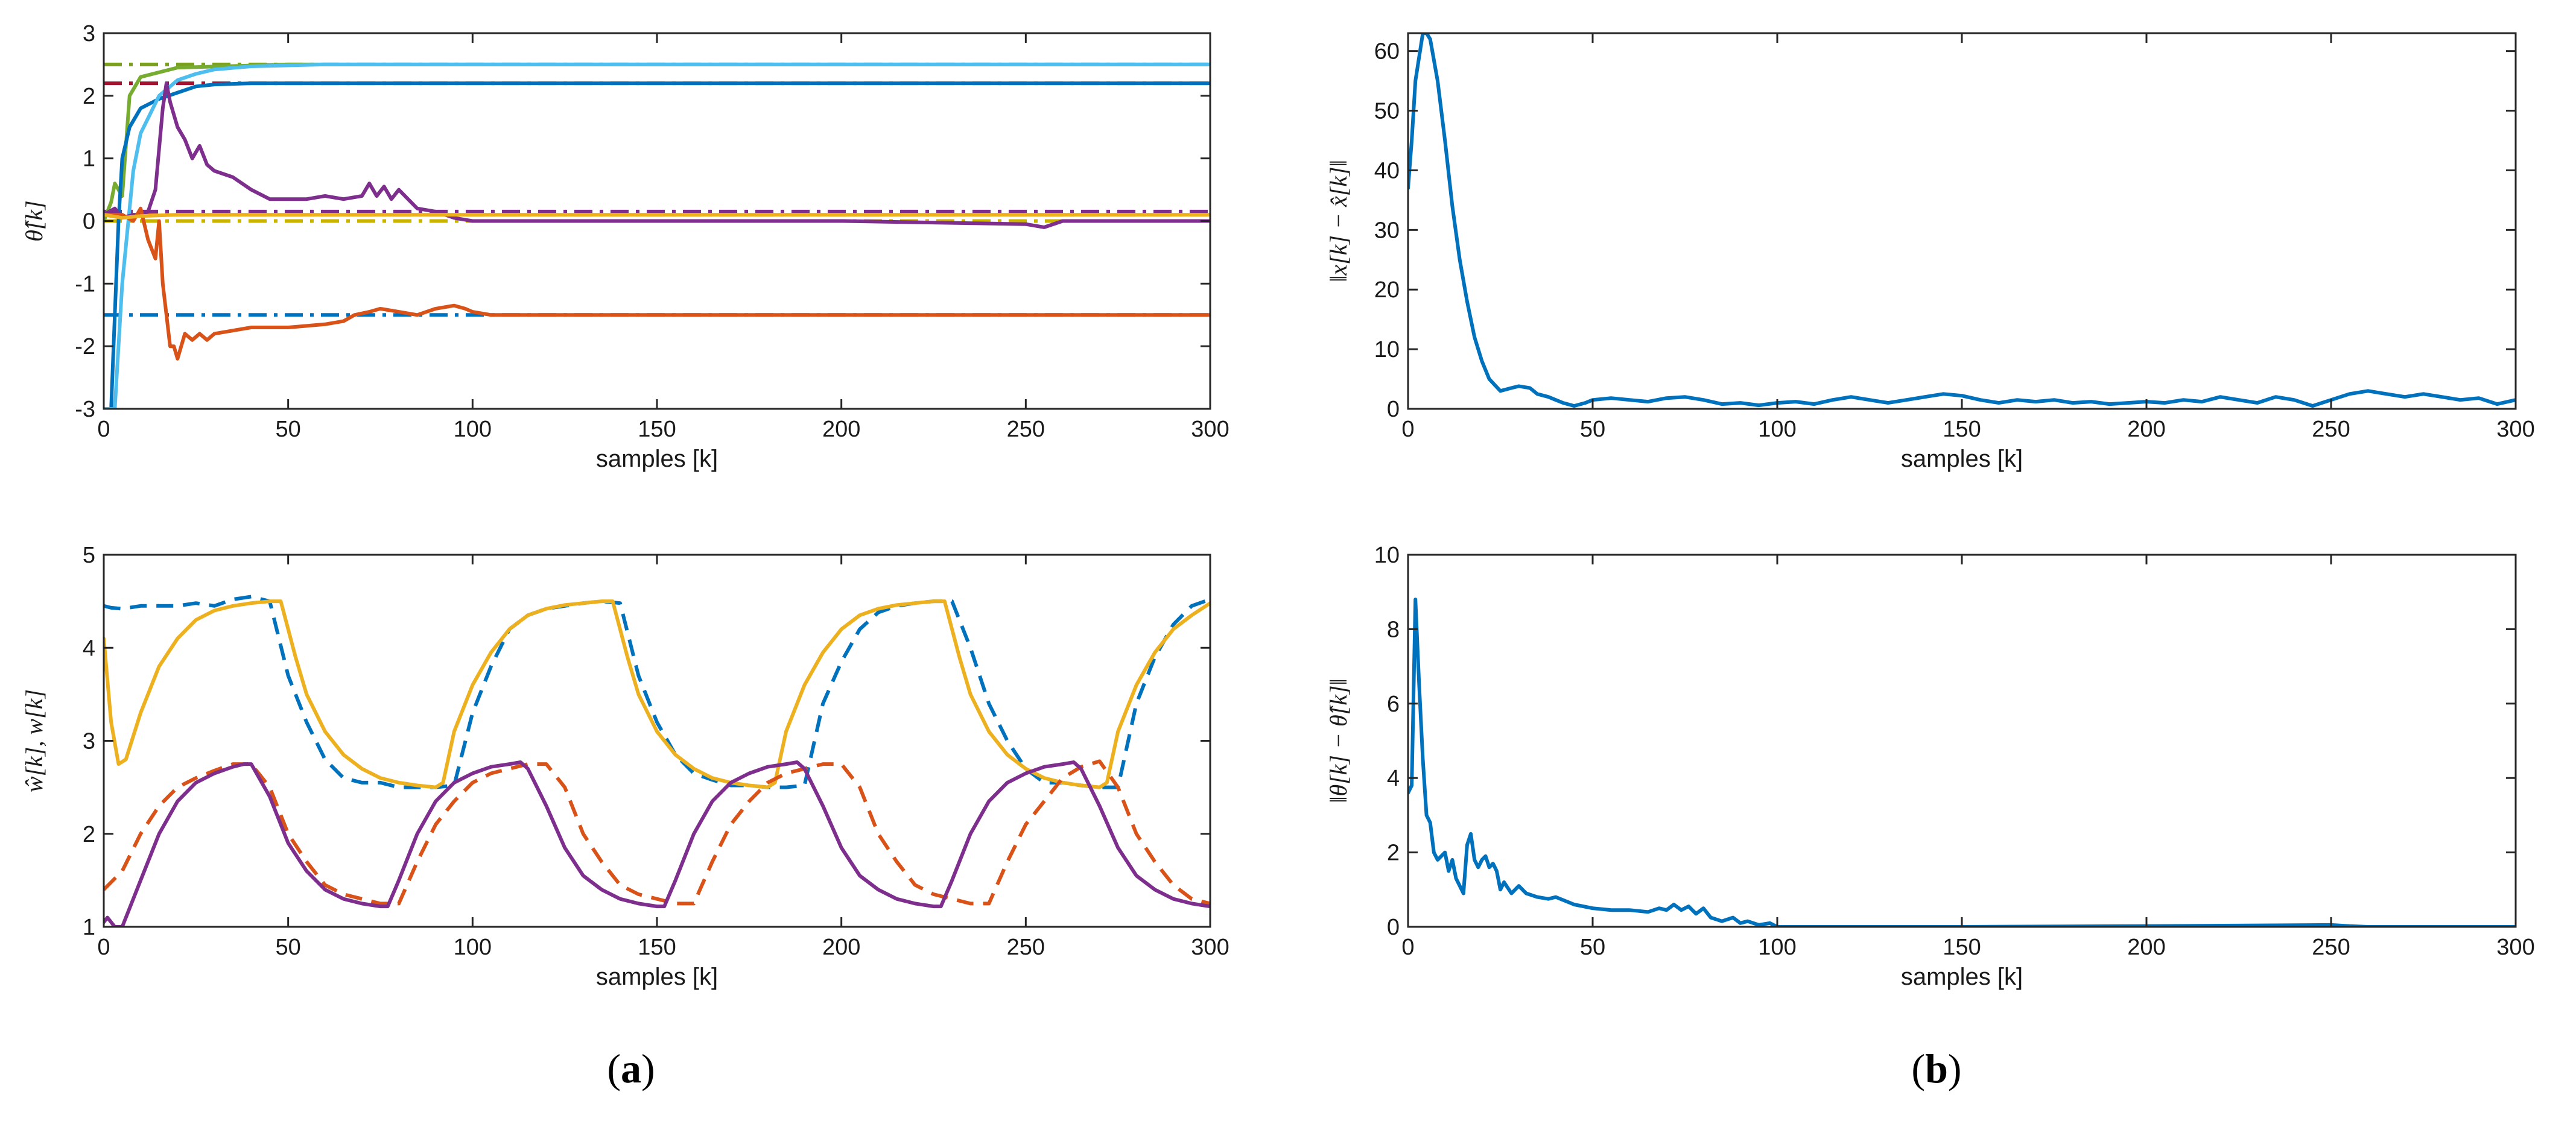 This screenshot has width=2576, height=1121. Describe the element at coordinates (2515, 429) in the screenshot. I see `state_error-x-tick-label: 300` at that location.